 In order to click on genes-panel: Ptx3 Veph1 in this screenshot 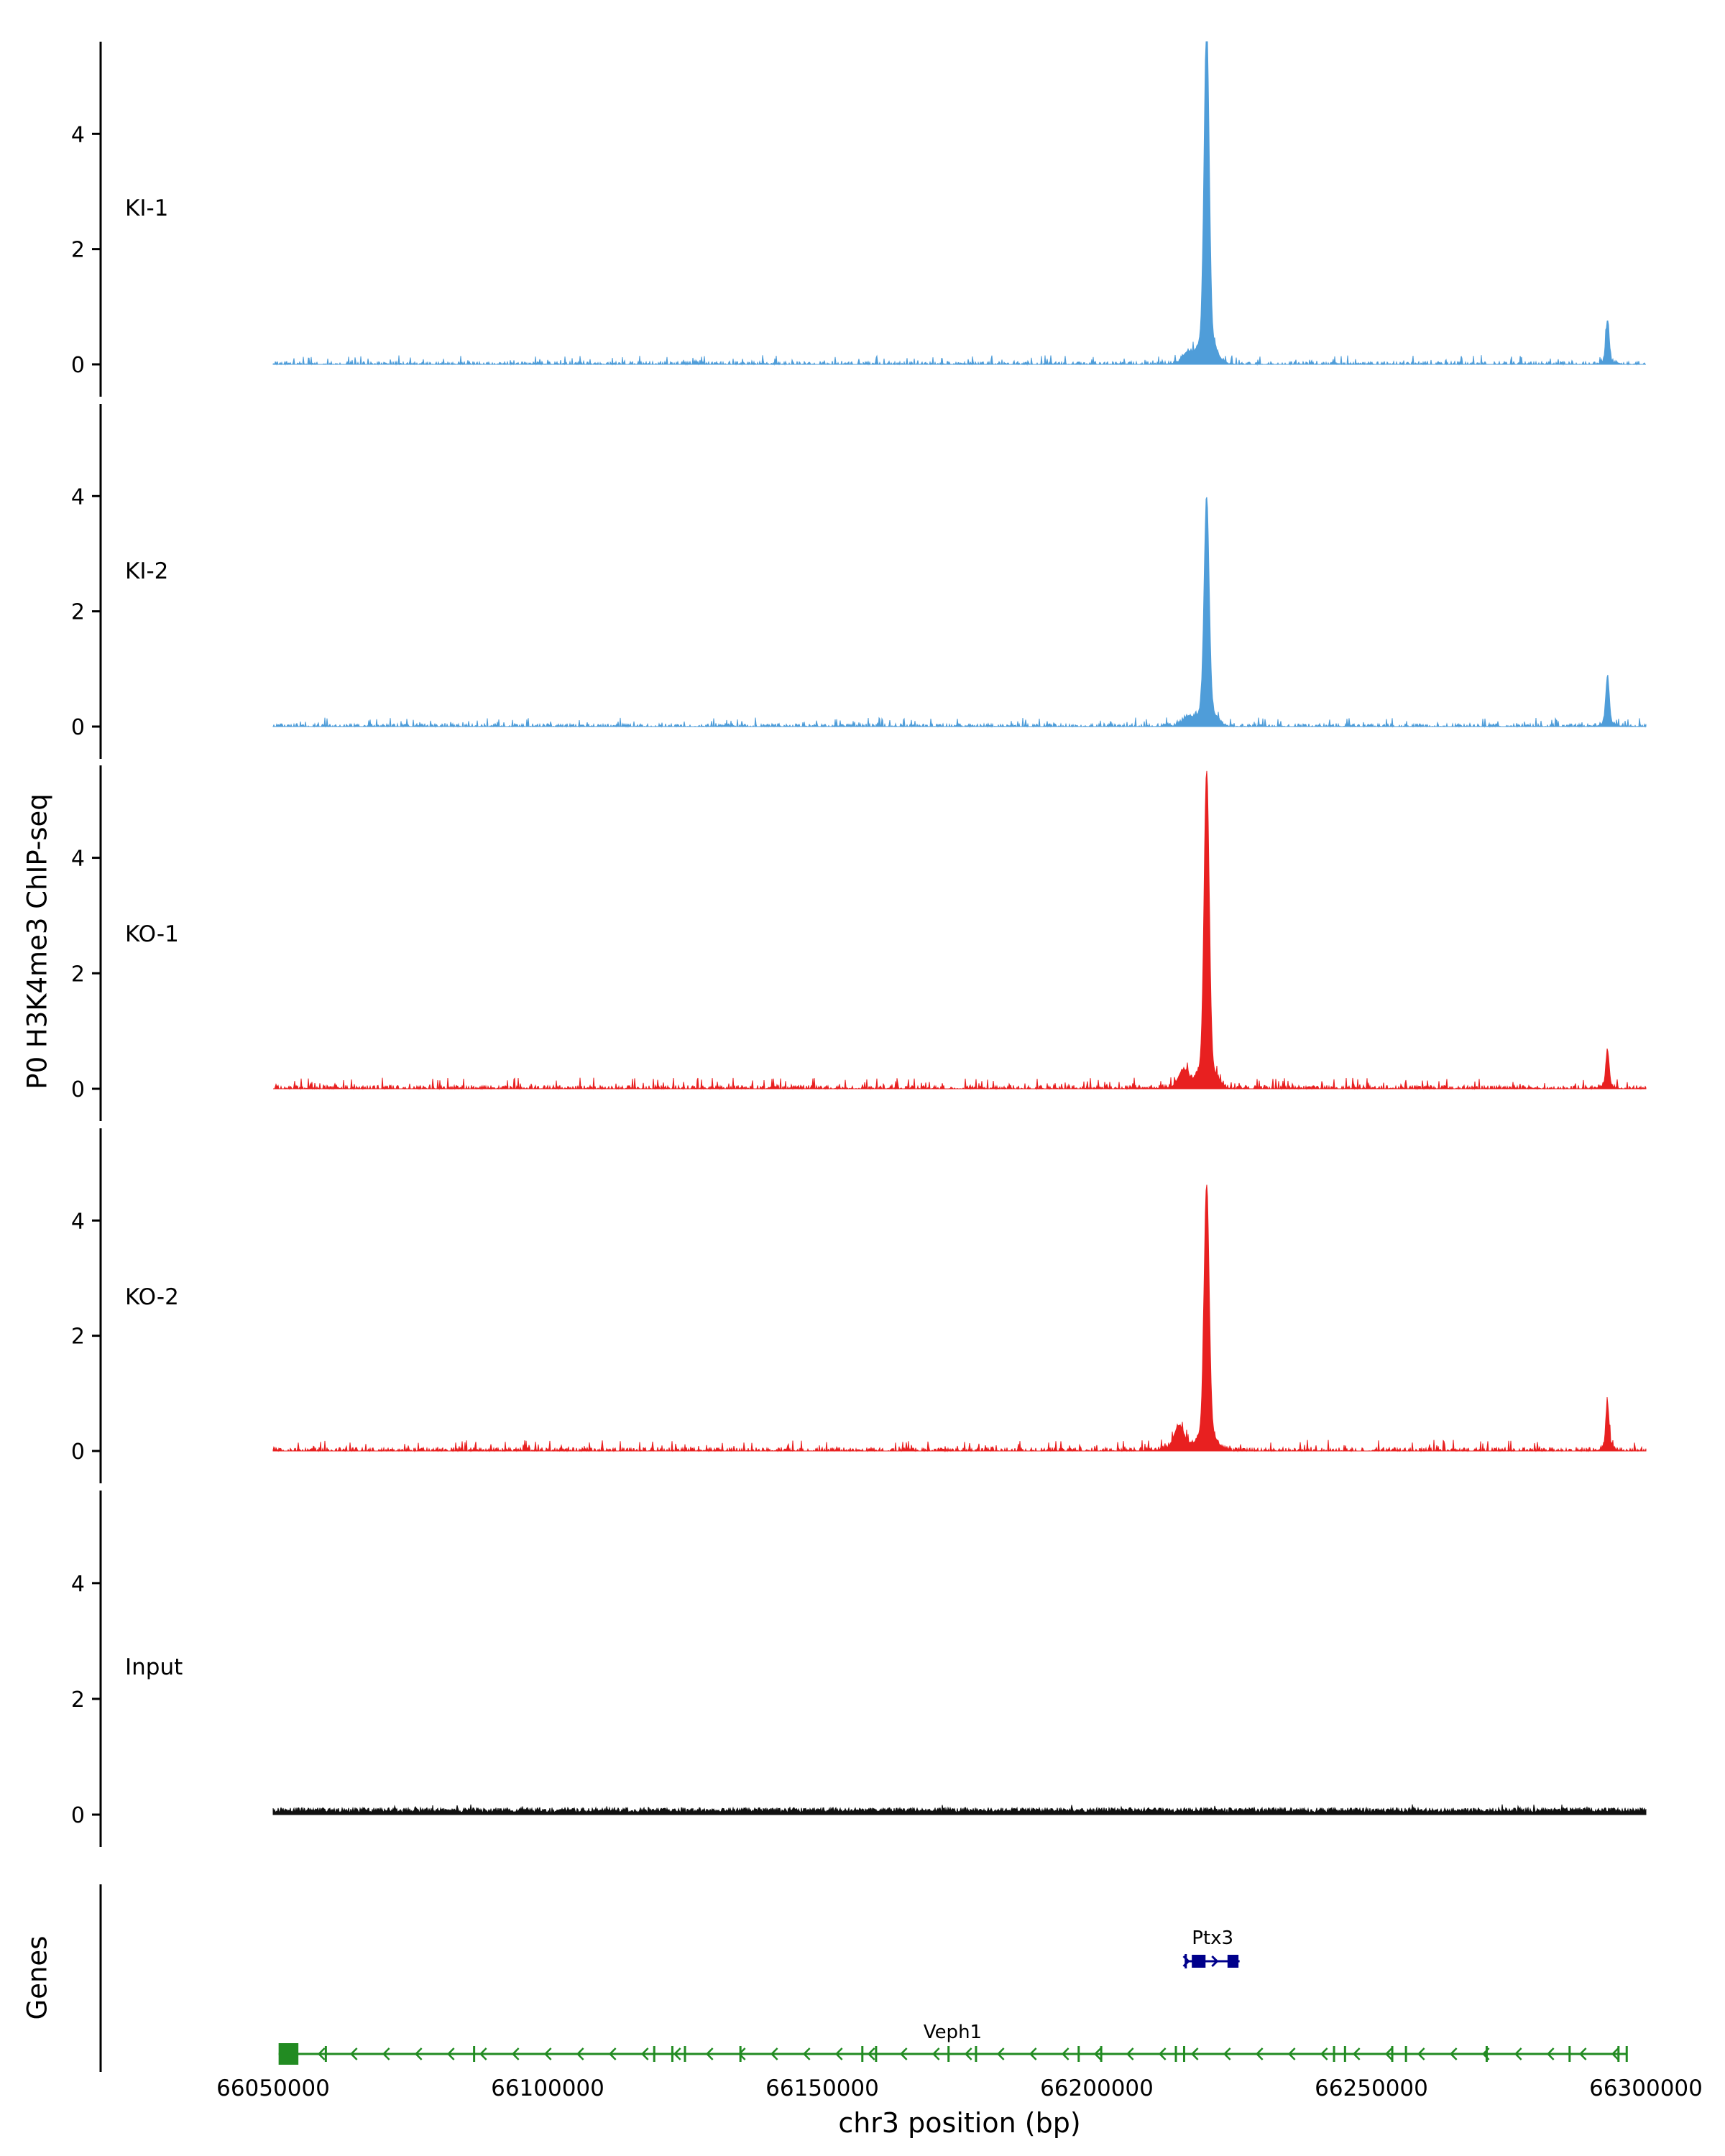, I will do `click(863, 1978)`.